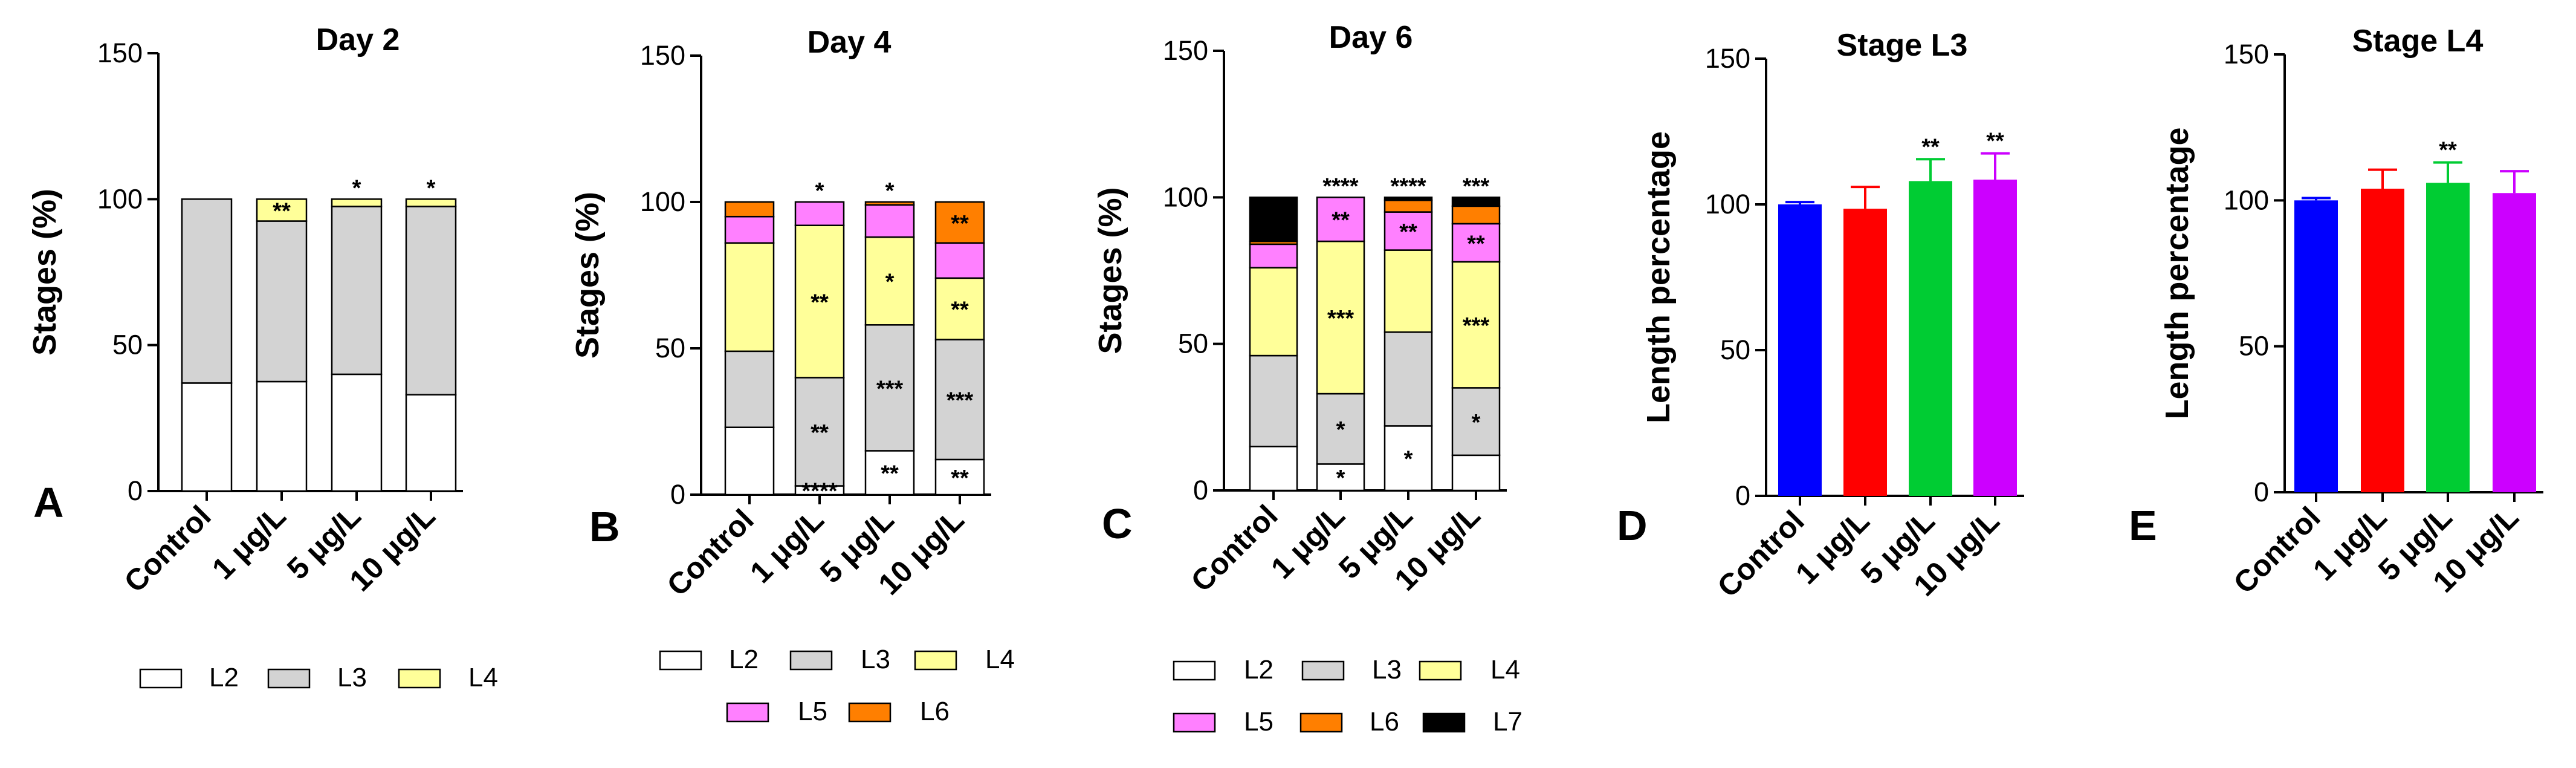  I want to click on chart-title: Day 6, so click(1371, 37).